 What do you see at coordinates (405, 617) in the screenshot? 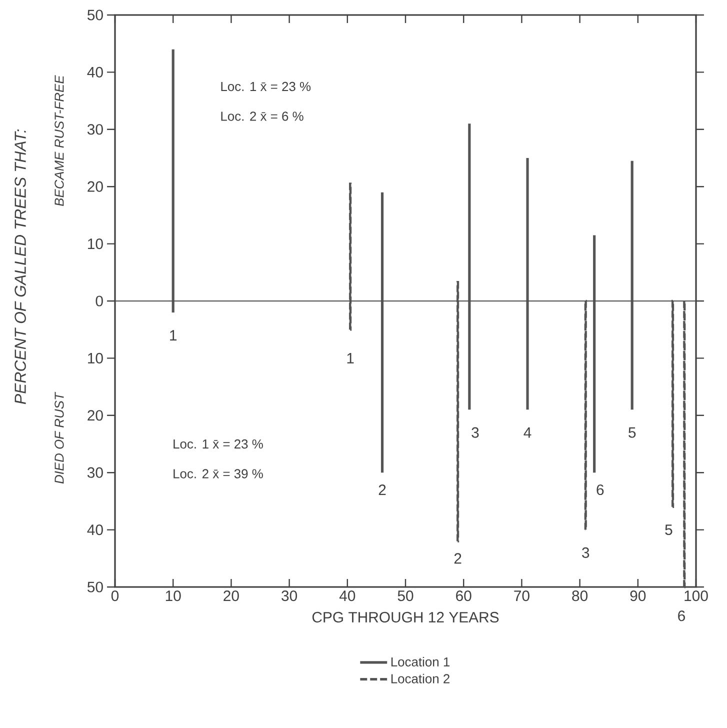
I see `x-axis-title: CPG THROUGH 12 YEARS` at bounding box center [405, 617].